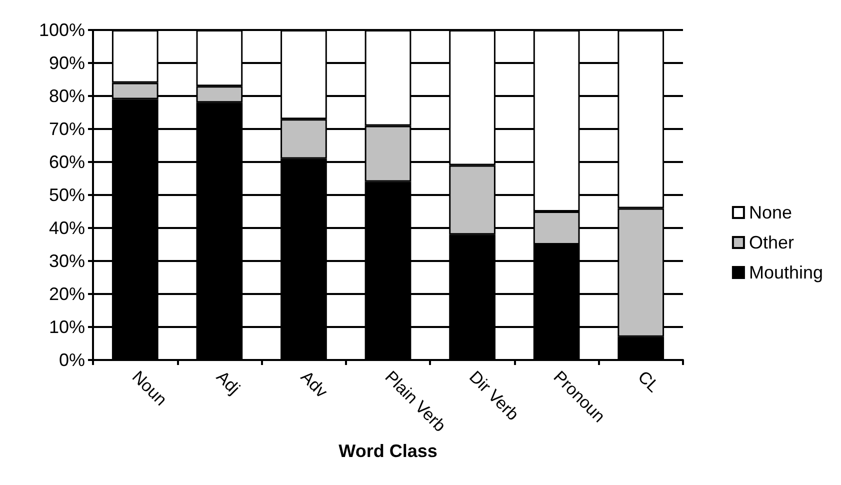  Describe the element at coordinates (61, 30) in the screenshot. I see `y-tick-label: 100%` at that location.